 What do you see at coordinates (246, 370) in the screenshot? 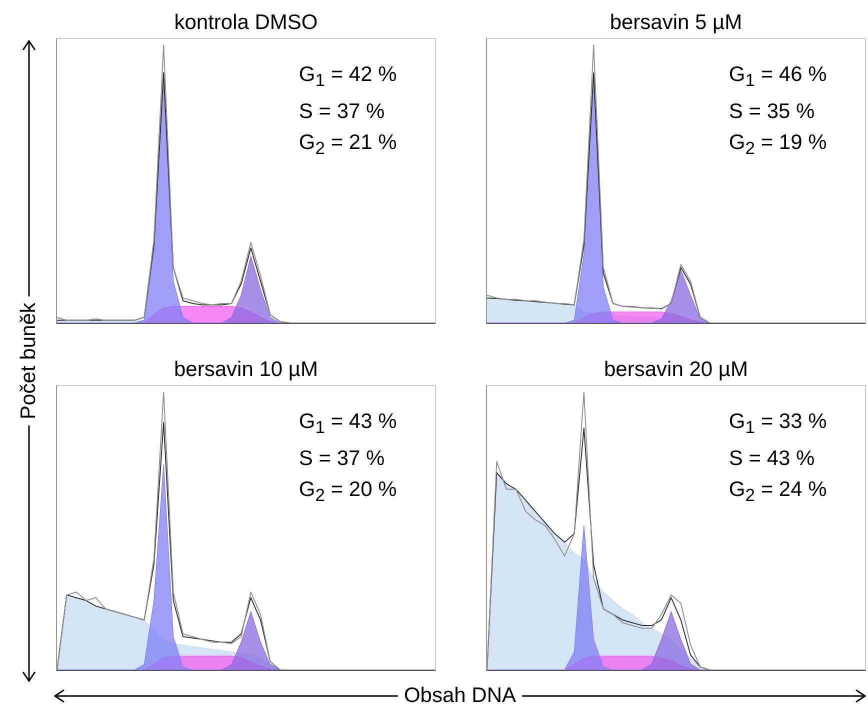
I see `chart-title: bersavin 10 µM` at bounding box center [246, 370].